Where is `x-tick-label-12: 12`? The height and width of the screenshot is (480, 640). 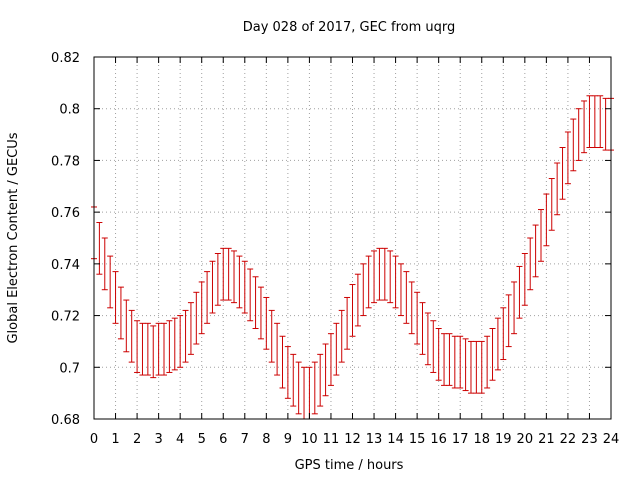 x-tick-label-12: 12 is located at coordinates (352, 439).